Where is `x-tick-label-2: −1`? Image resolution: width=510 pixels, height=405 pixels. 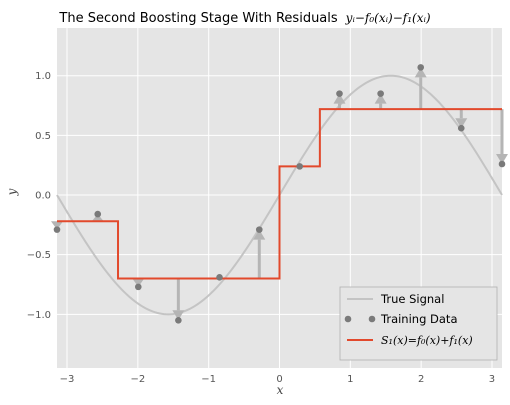
x-tick-label-2: −1 is located at coordinates (208, 379).